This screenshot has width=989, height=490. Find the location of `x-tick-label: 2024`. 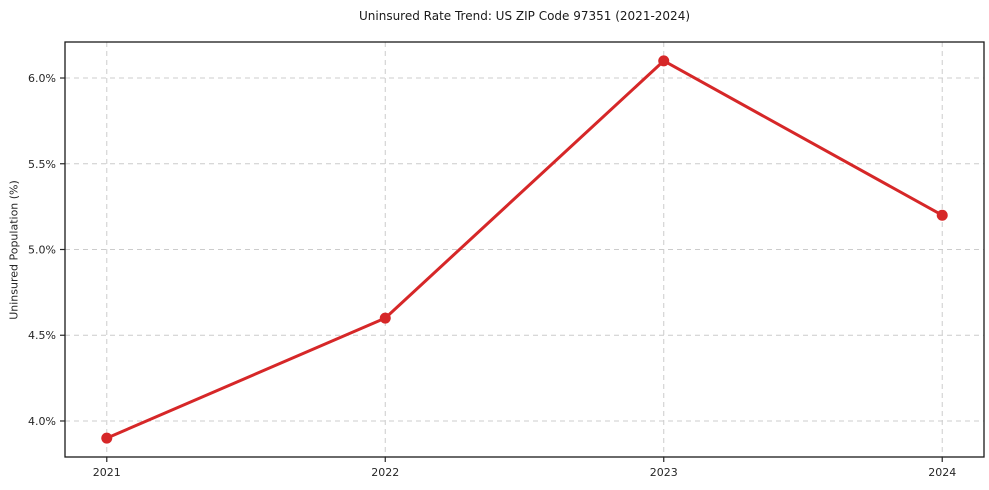

x-tick-label: 2024 is located at coordinates (942, 472).